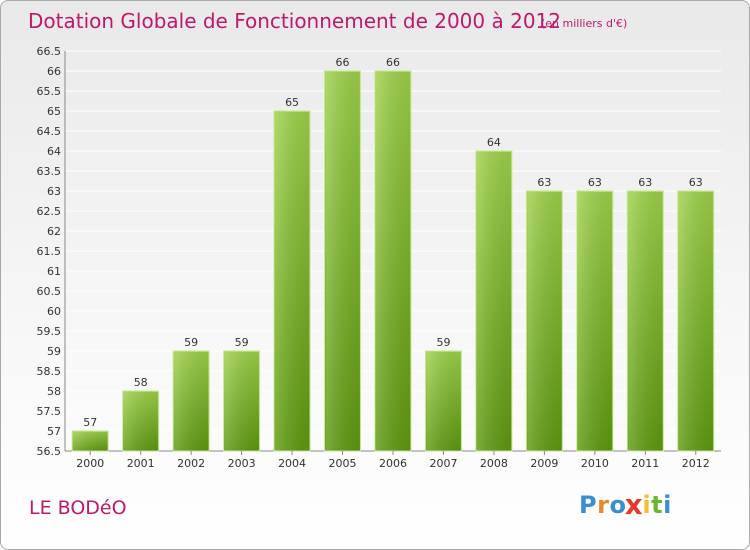 This screenshot has width=750, height=550. What do you see at coordinates (618, 505) in the screenshot?
I see `logo-letter: o` at bounding box center [618, 505].